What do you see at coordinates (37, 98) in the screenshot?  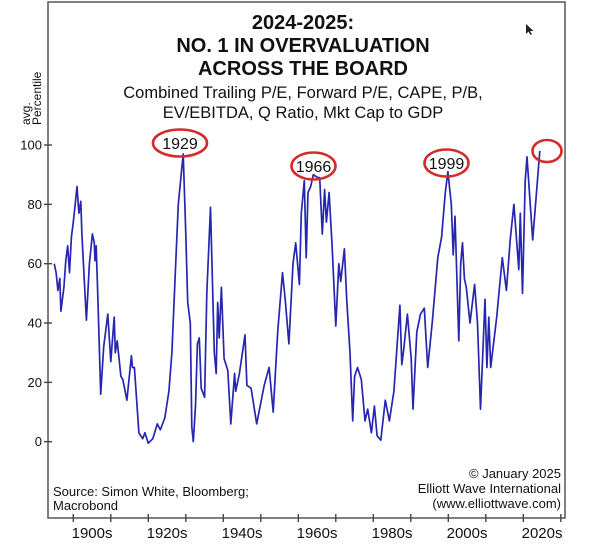 I see `y-axis-label-line-2: Percentile` at bounding box center [37, 98].